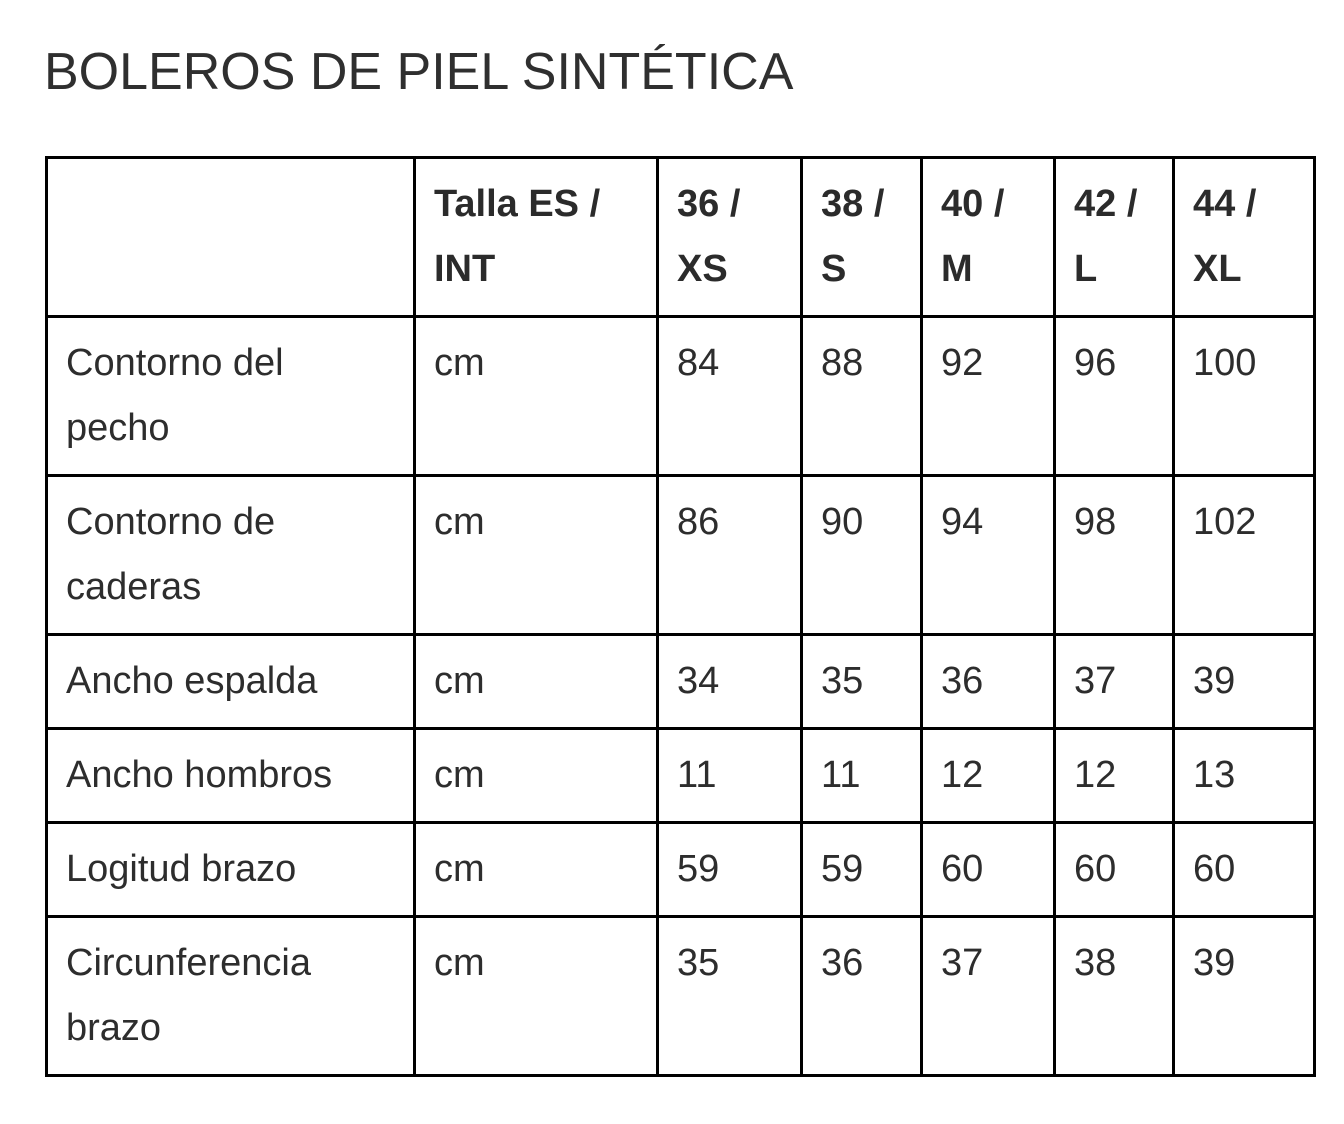  What do you see at coordinates (1244, 237) in the screenshot?
I see `column-header: 44 / XL` at bounding box center [1244, 237].